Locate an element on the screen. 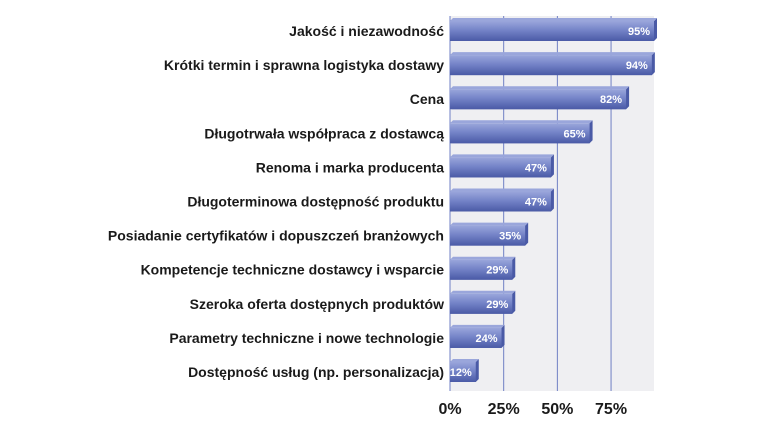 The height and width of the screenshot is (434, 764). category-label: Długotrwała współpraca z dostawcą is located at coordinates (324, 133).